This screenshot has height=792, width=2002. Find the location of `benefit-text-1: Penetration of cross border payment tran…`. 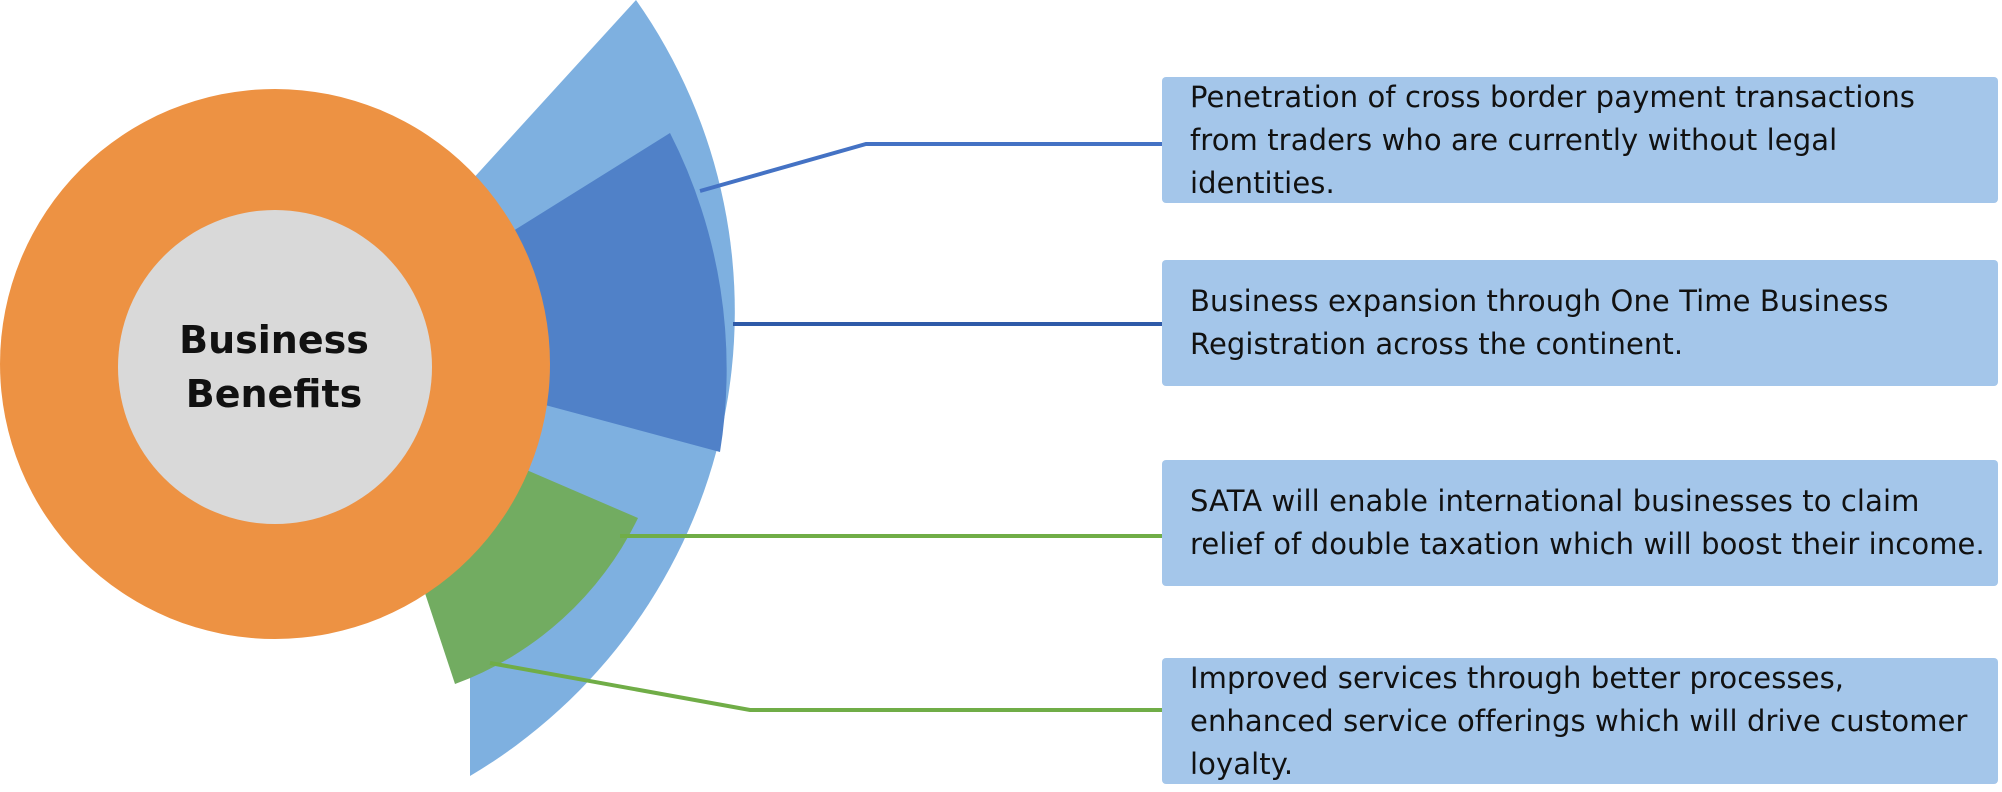

benefit-text-1: Penetration of cross border payment tran… is located at coordinates (1553, 139).